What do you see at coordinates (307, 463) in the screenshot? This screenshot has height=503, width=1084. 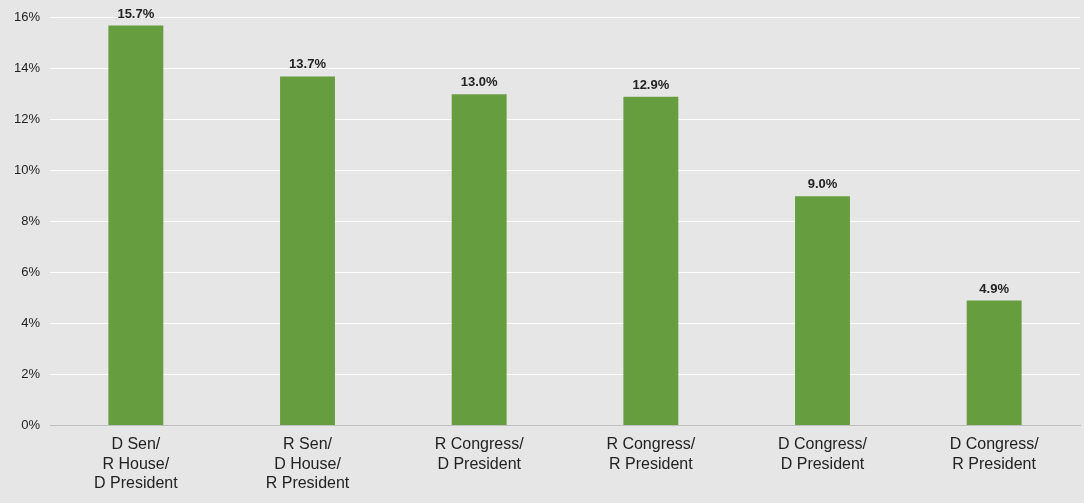 I see `x-tick-label: R Sen/ D House/ R President` at bounding box center [307, 463].